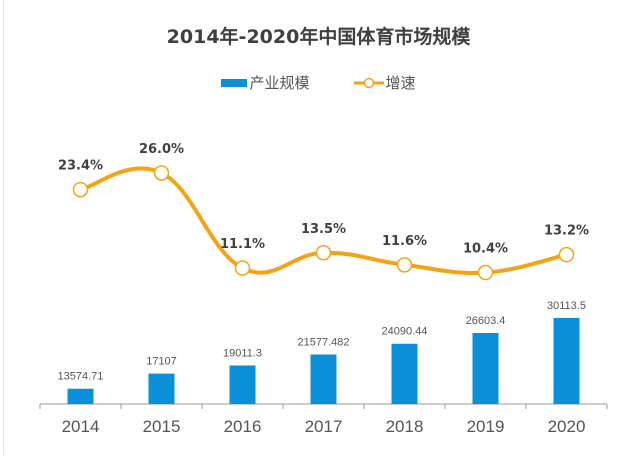 This screenshot has width=637, height=456. I want to click on chart-title: 2014年-2020年中国体育市场规模, so click(318, 37).